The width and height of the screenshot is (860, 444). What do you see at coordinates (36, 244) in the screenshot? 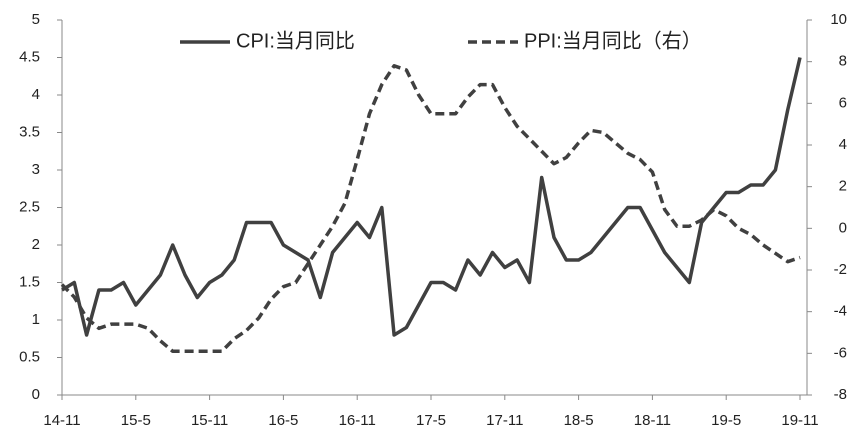
I see `y-tick-label: 2` at bounding box center [36, 244].